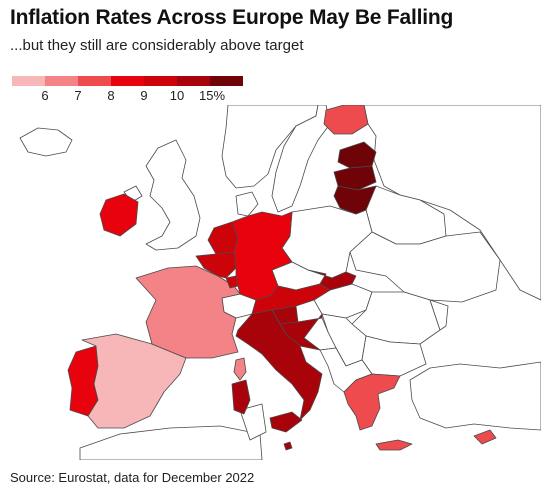 This screenshot has height=496, width=541. Describe the element at coordinates (144, 95) in the screenshot. I see `legend-label-9: 9` at that location.